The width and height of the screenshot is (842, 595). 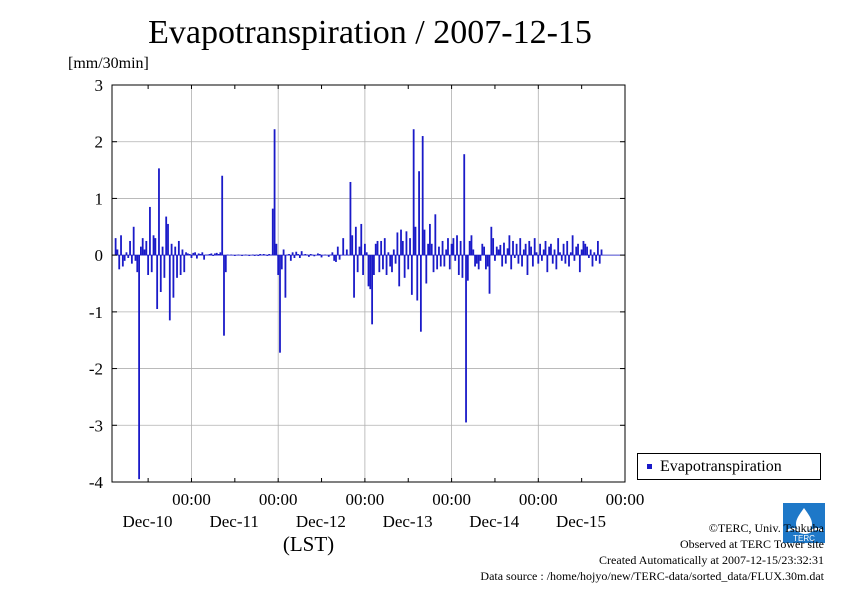 I want to click on terc-logo-icon: TERC, so click(x=804, y=523).